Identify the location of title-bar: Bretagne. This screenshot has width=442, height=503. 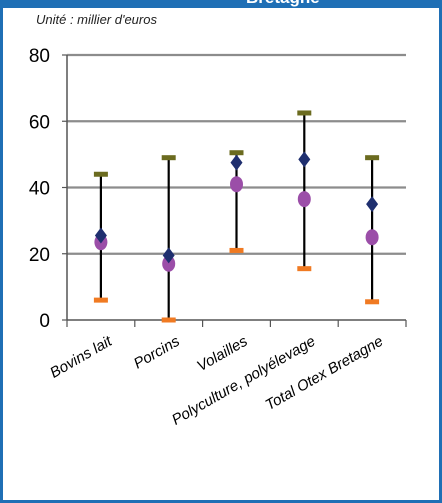
(221, 4).